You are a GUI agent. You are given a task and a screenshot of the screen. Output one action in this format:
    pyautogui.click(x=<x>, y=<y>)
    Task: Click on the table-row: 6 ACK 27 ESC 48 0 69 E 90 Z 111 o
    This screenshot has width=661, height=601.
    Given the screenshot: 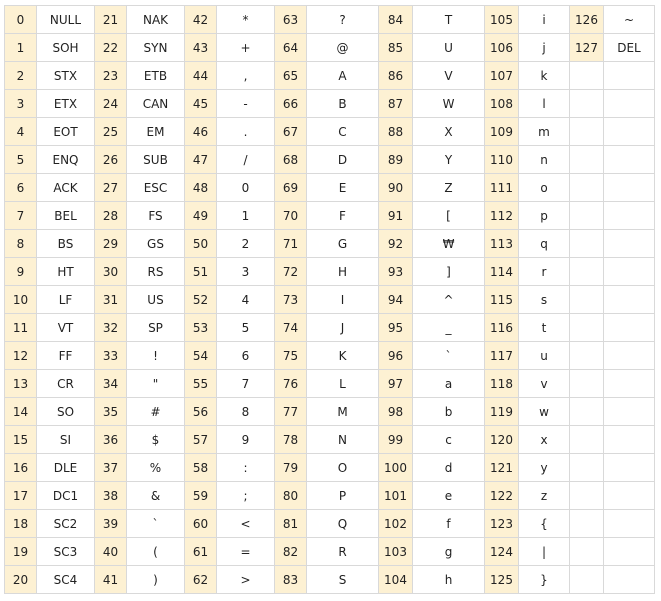 What is the action you would take?
    pyautogui.click(x=329, y=187)
    